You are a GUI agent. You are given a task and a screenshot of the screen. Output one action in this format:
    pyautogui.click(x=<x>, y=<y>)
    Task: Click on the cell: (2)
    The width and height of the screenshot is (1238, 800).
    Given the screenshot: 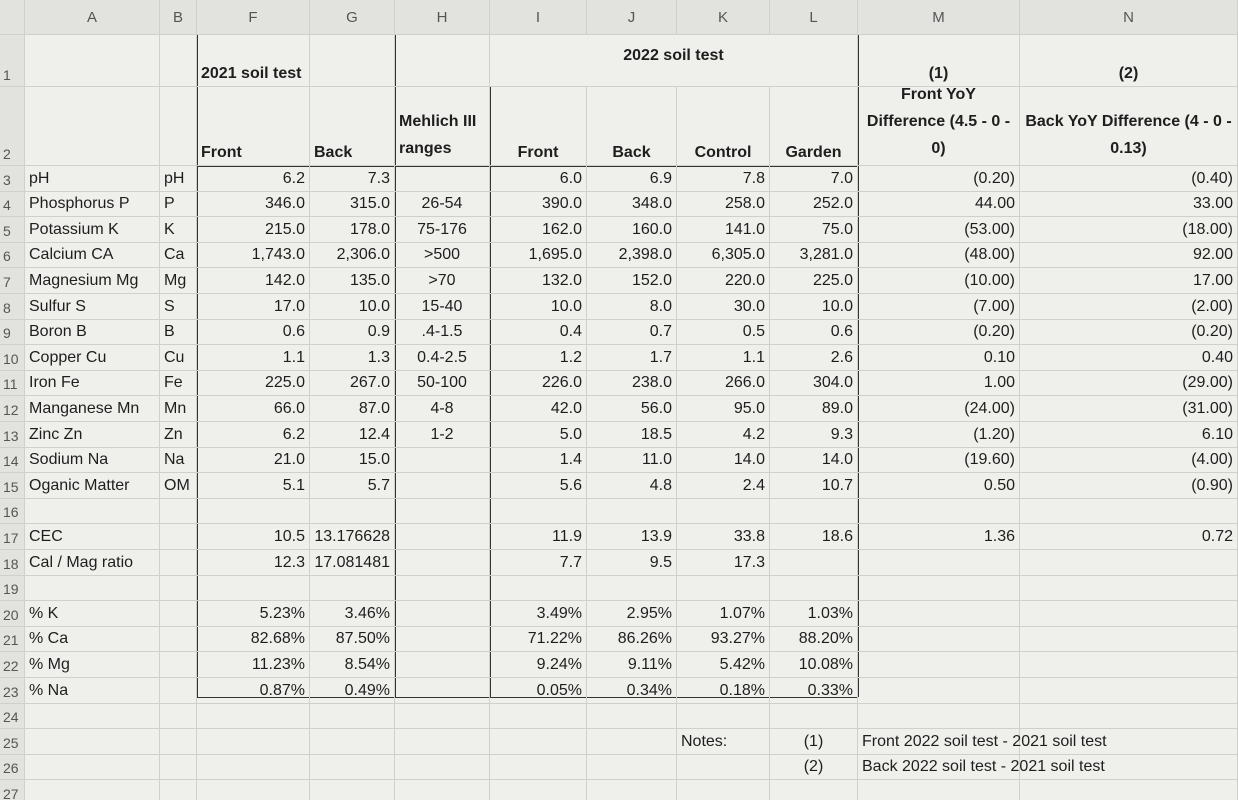 What is the action you would take?
    pyautogui.click(x=1129, y=61)
    